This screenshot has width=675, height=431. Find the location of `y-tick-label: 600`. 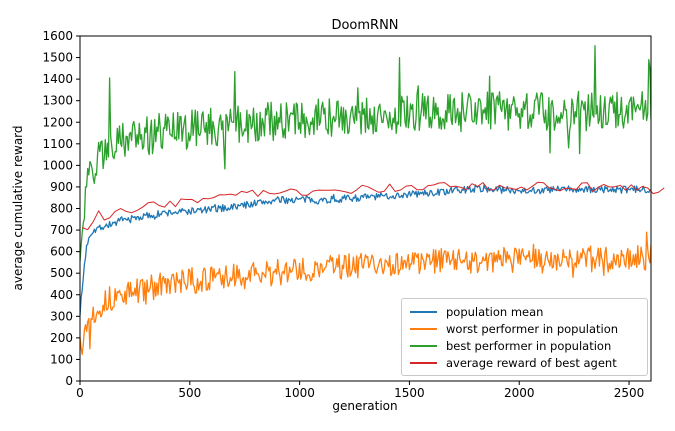

y-tick-label: 600 is located at coordinates (61, 252).